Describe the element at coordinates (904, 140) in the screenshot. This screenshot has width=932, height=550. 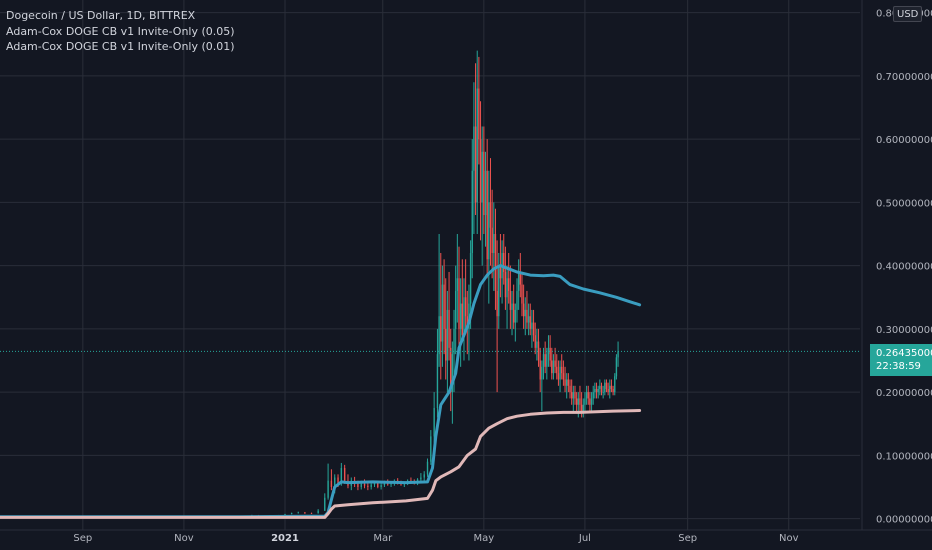
I see `y-tick-label: 0.60000000` at that location.